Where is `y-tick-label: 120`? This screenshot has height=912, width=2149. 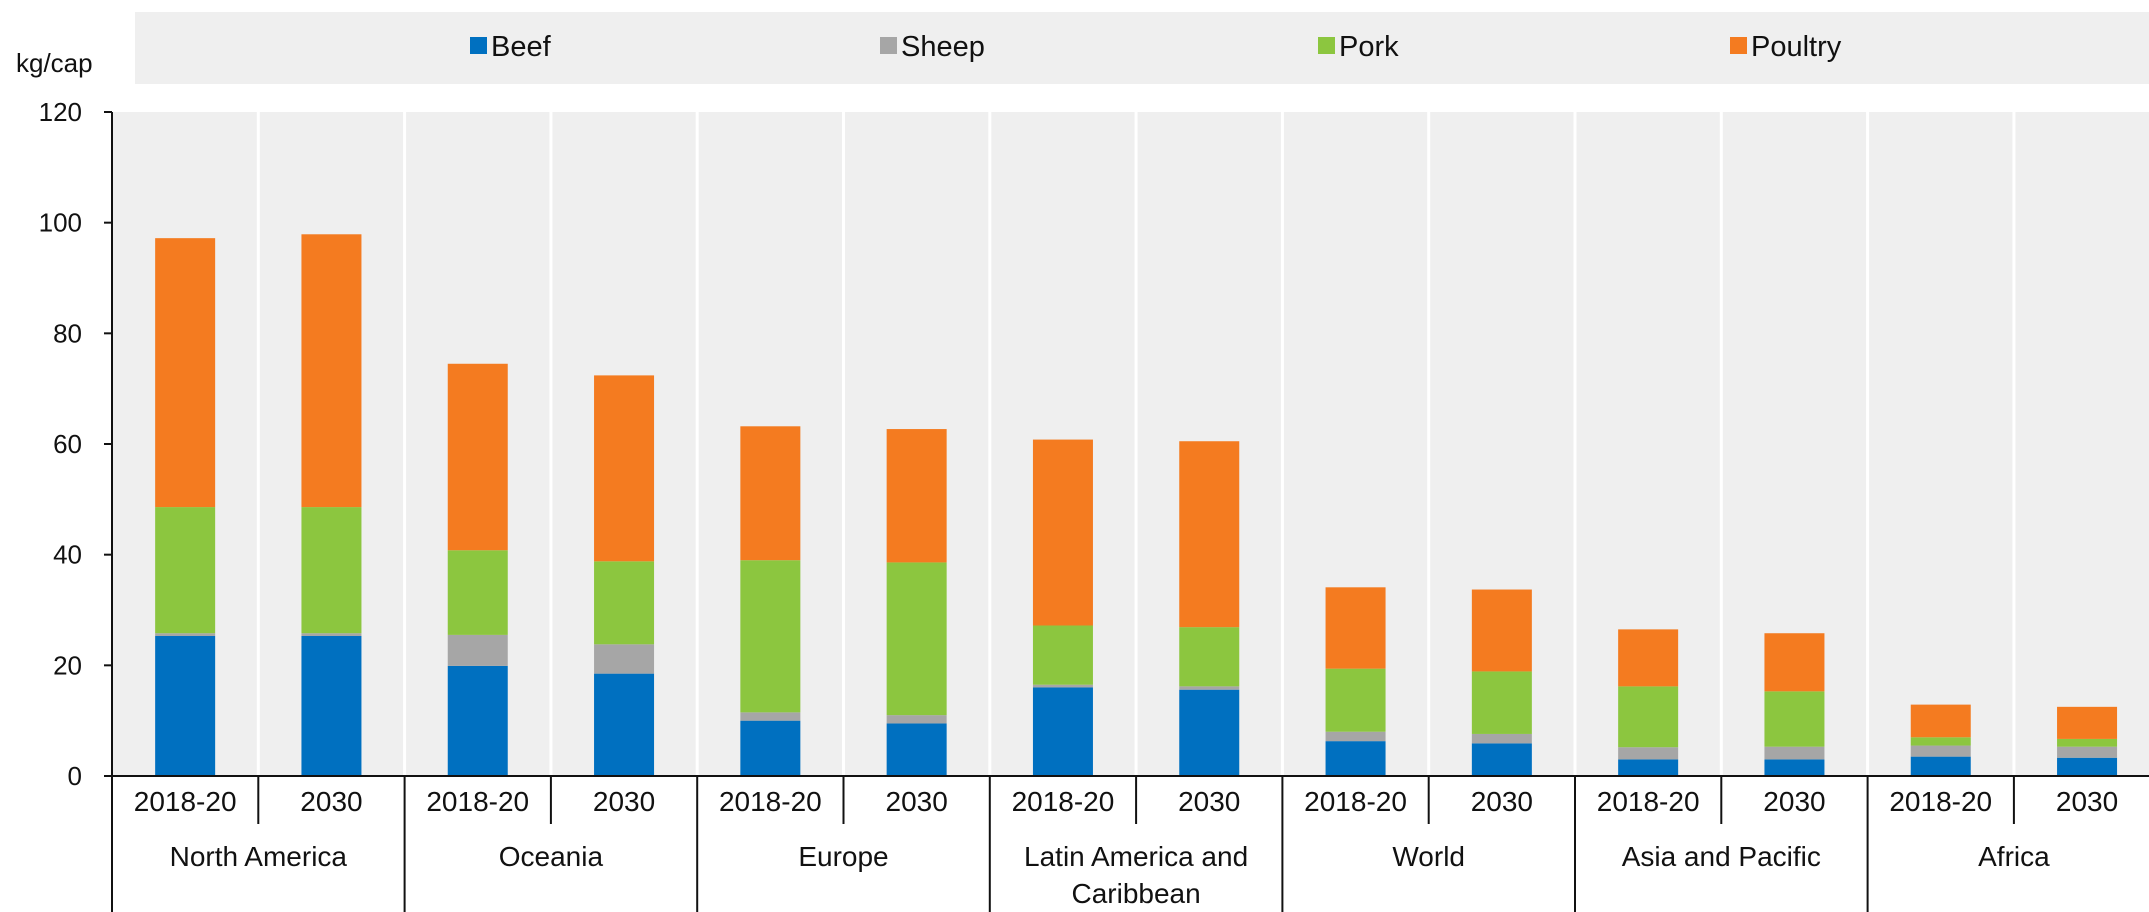
y-tick-label: 120 is located at coordinates (60, 112).